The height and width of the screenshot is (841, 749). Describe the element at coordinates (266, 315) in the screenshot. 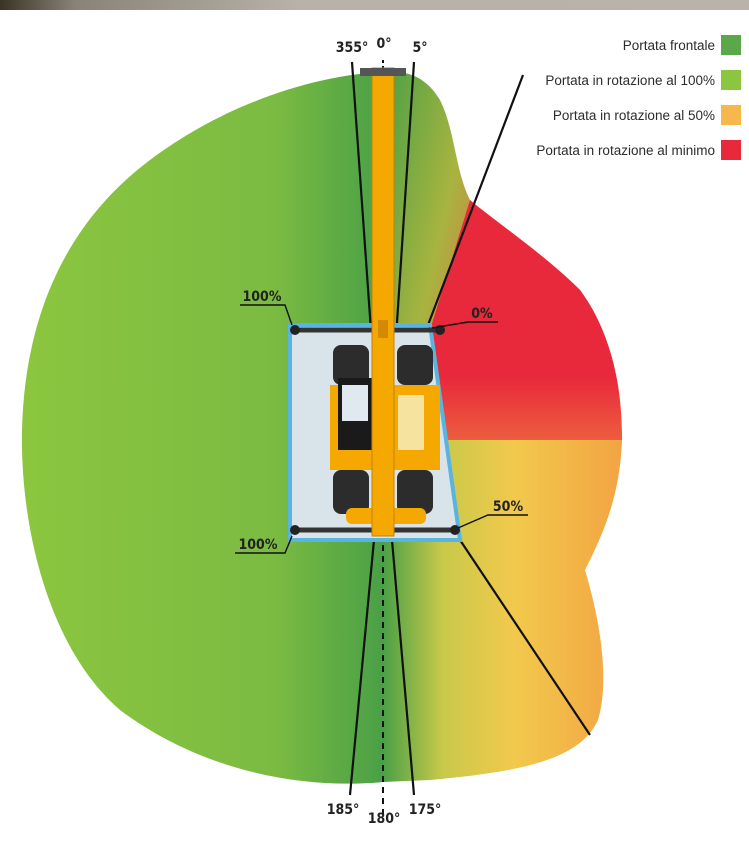

I see `leader-100-top` at that location.